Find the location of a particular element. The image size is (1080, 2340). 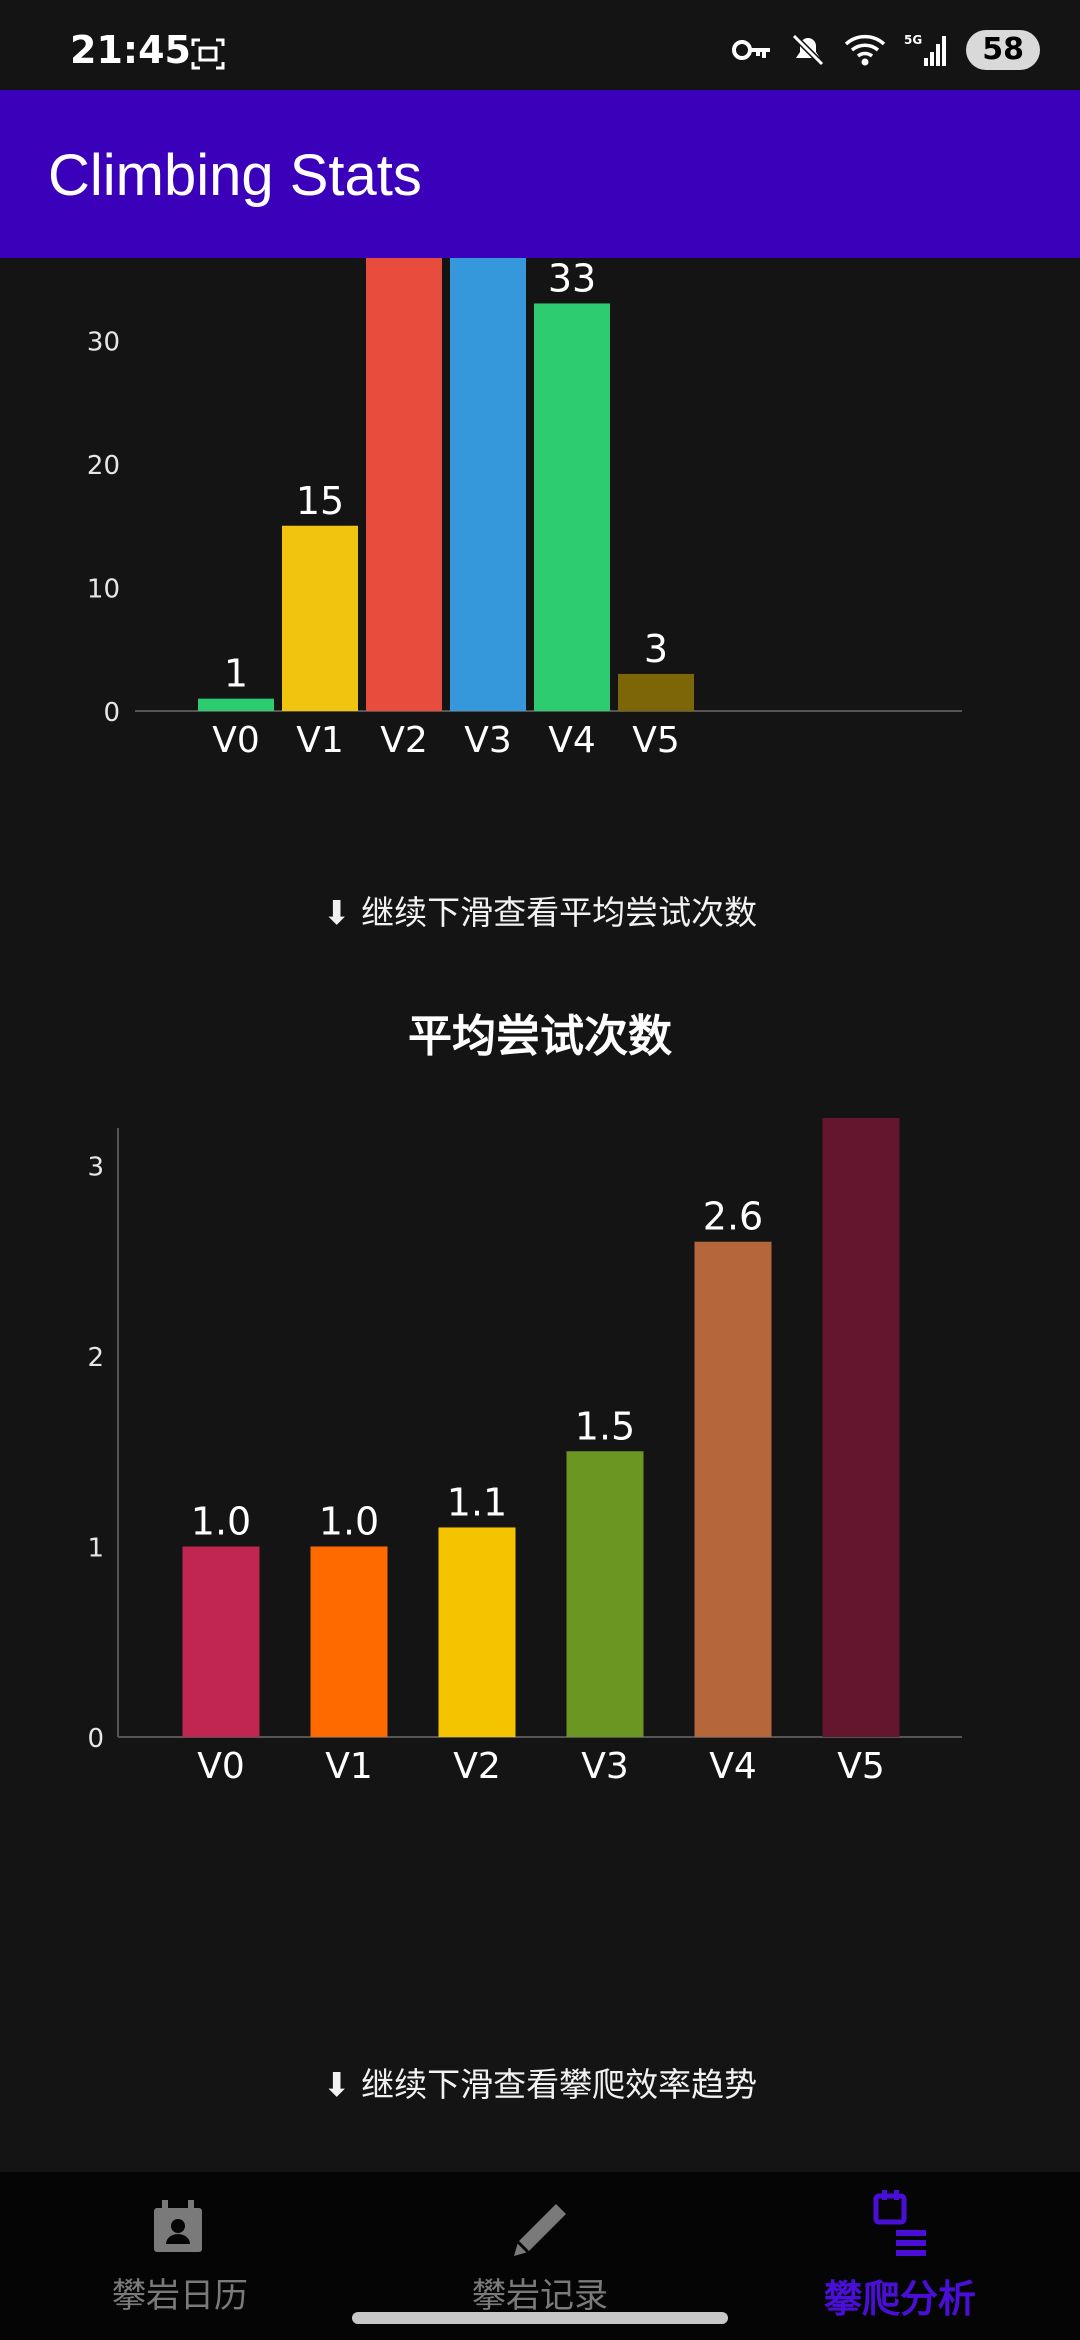

average-attempts-title: 平均尝试次数 is located at coordinates (540, 1036).